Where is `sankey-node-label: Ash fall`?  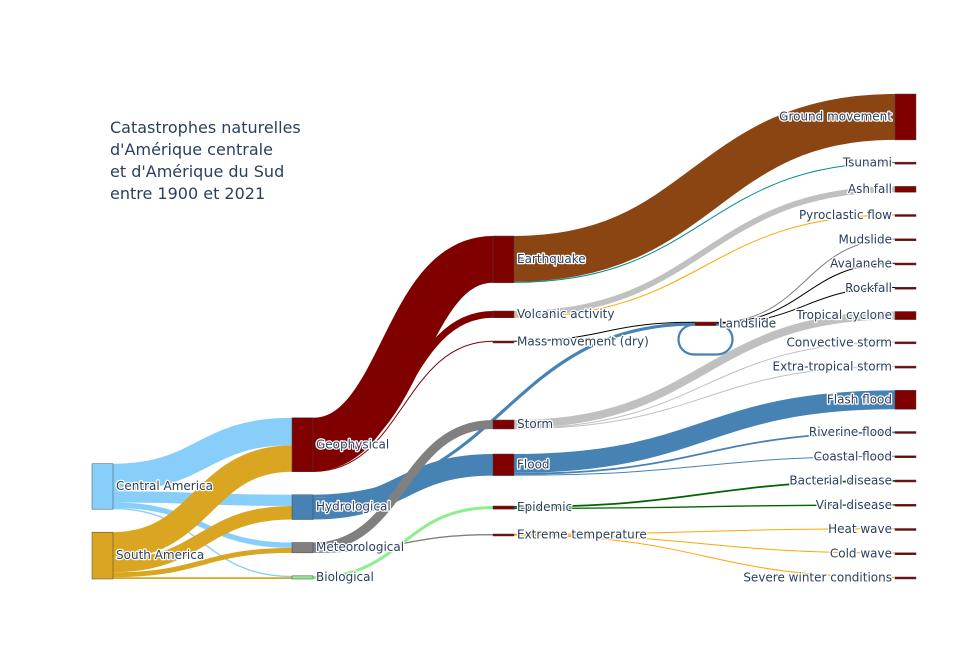 sankey-node-label: Ash fall is located at coordinates (870, 189).